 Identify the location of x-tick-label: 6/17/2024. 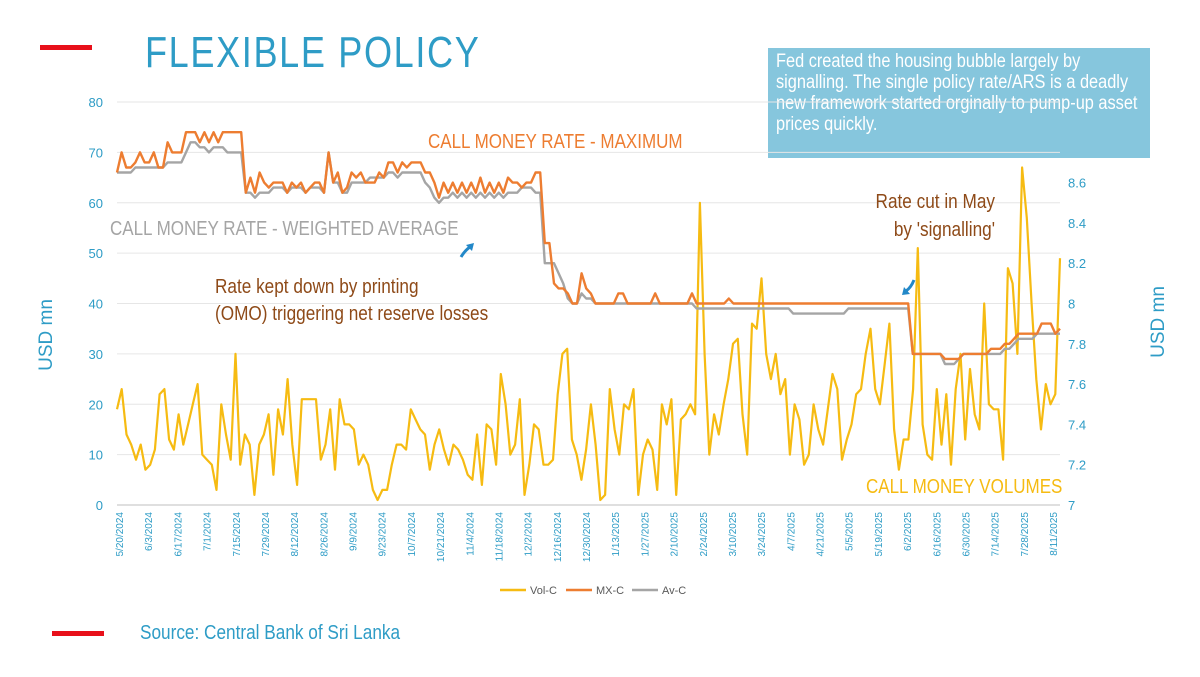
(178, 534).